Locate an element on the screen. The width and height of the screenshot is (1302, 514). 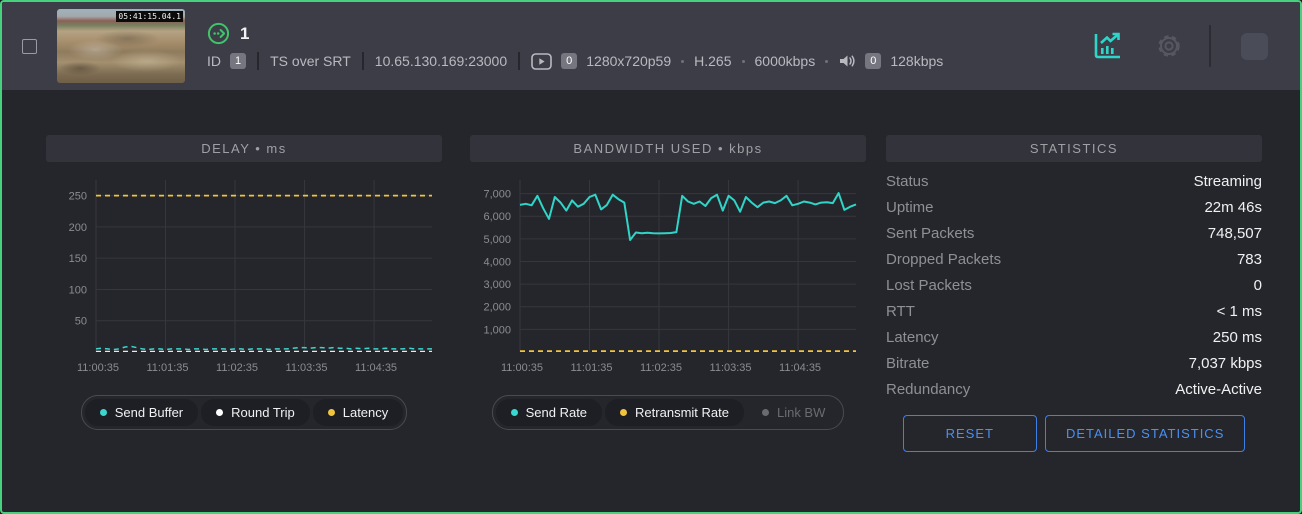
send-rate-dot-icon is located at coordinates (514, 412).